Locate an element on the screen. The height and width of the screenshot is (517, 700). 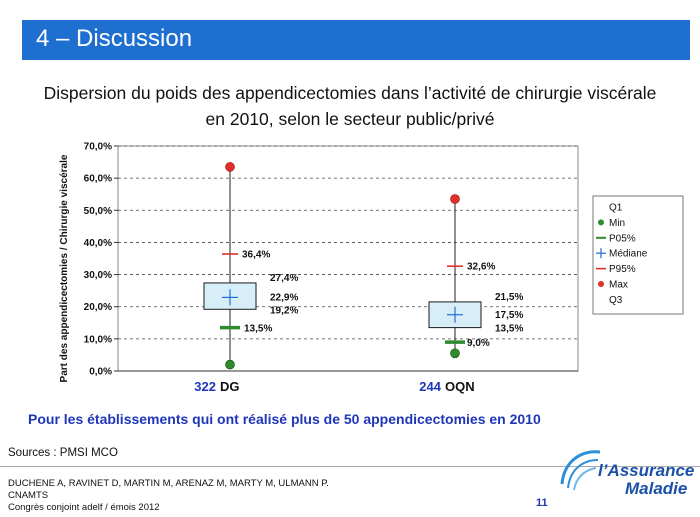
title-bar: 4 – Discussion is located at coordinates (356, 40).